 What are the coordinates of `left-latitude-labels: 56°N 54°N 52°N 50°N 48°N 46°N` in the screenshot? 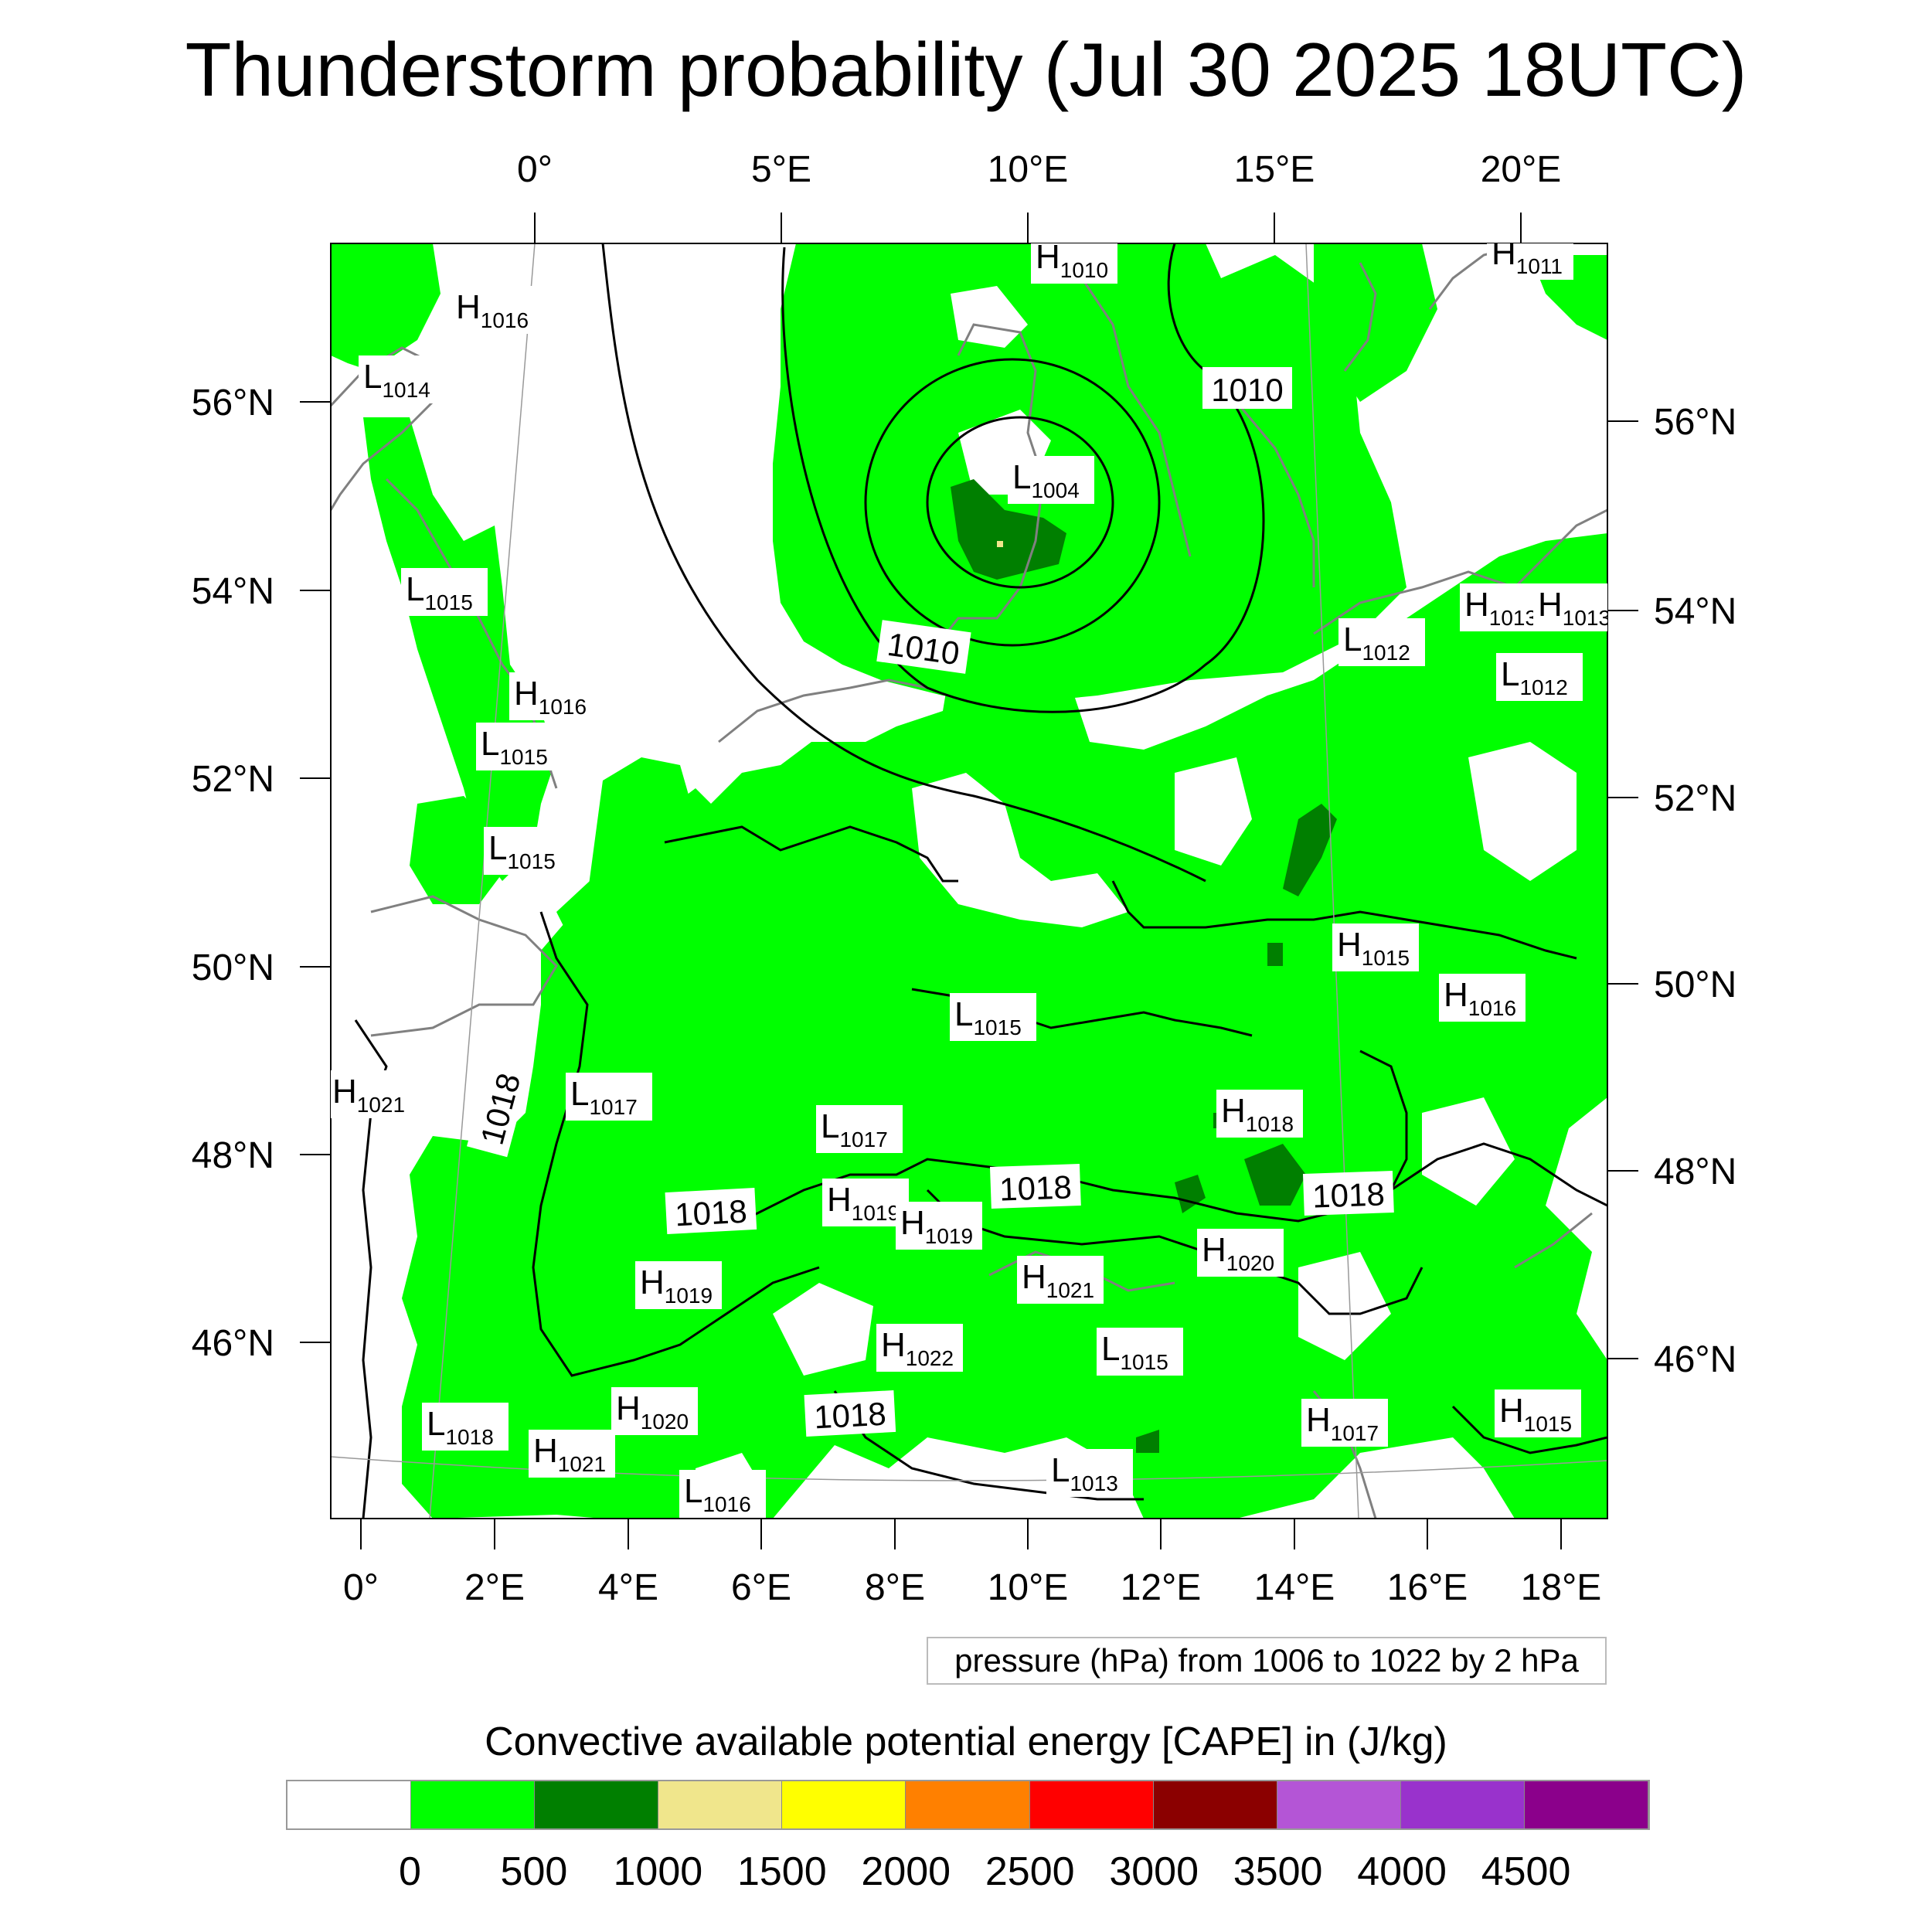 It's located at (233, 873).